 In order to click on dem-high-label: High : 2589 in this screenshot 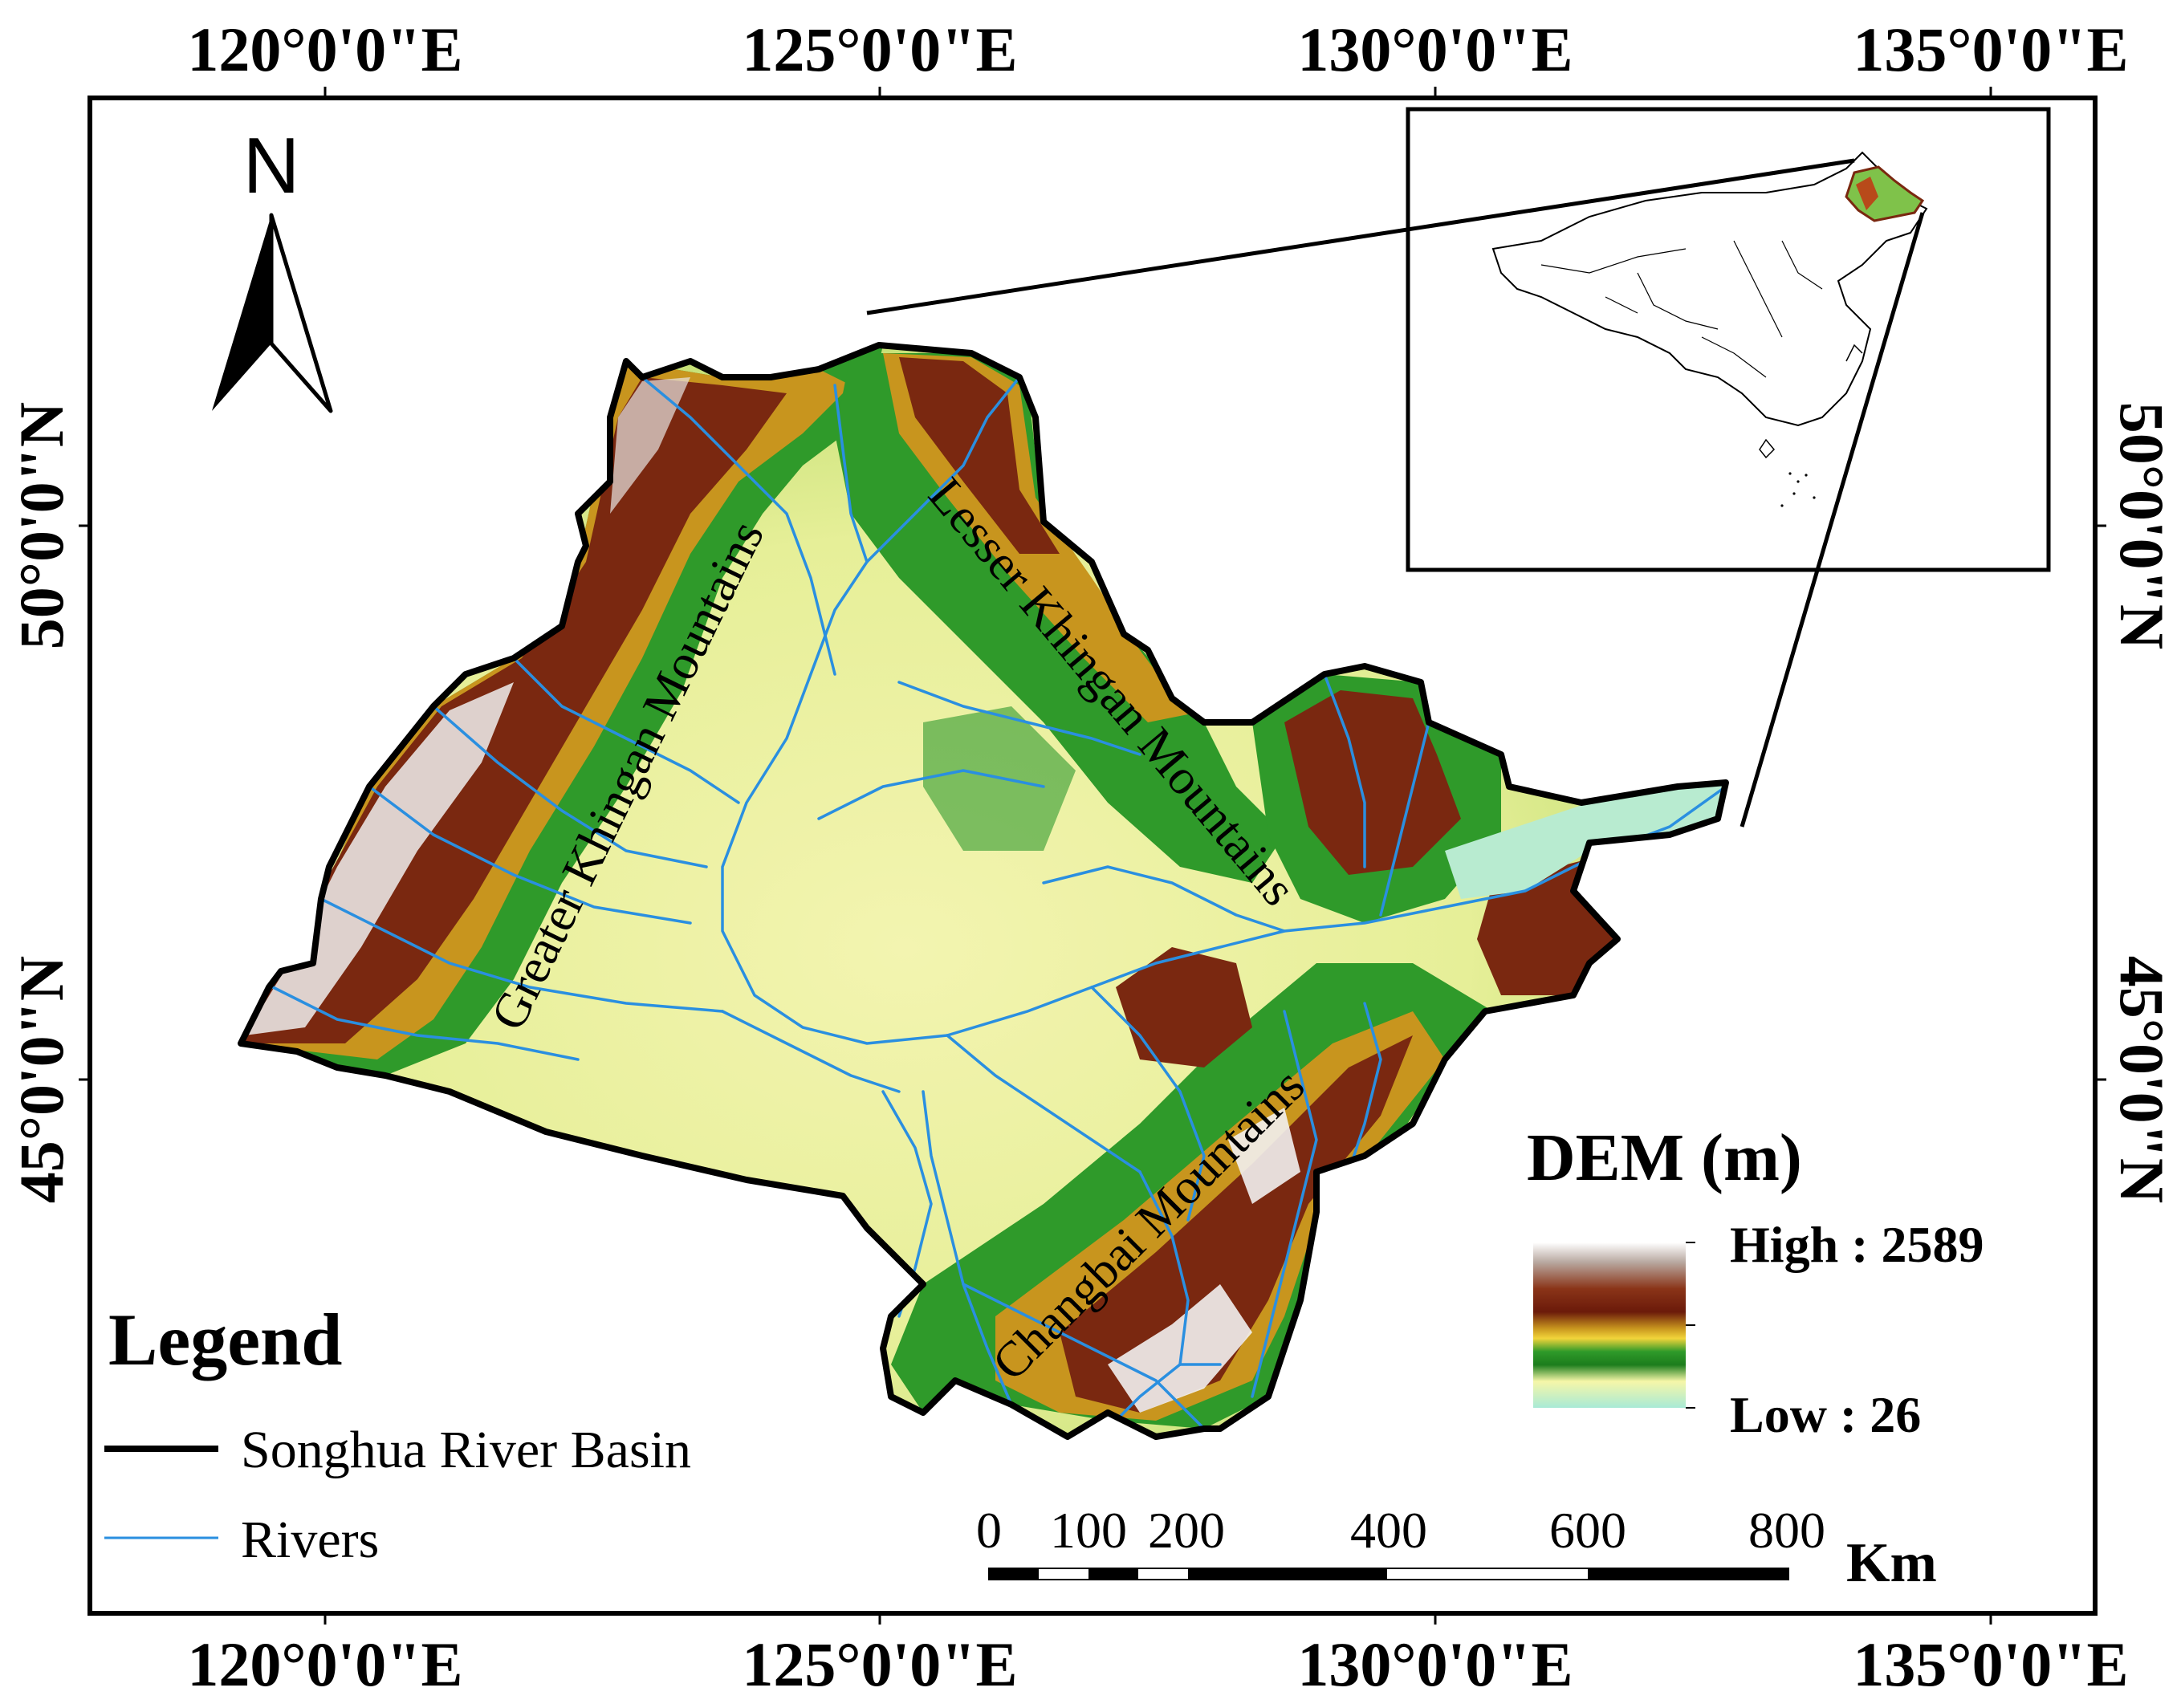, I will do `click(1857, 1245)`.